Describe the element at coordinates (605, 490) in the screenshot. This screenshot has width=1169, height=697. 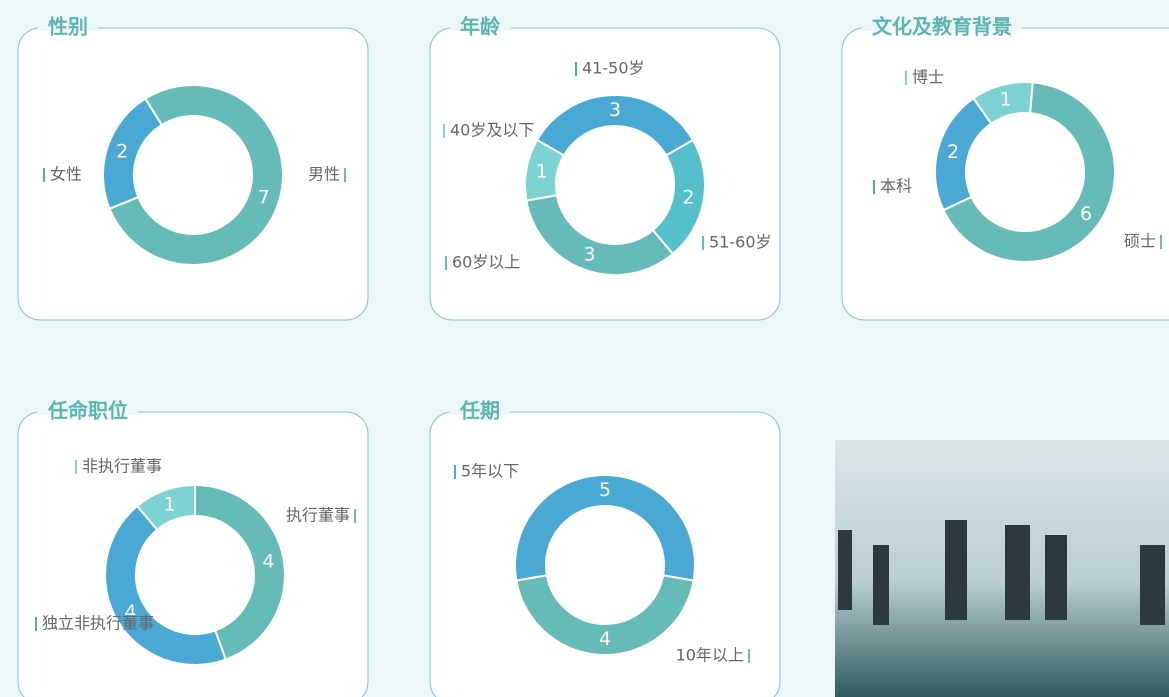
I see `segment-value: 5` at that location.